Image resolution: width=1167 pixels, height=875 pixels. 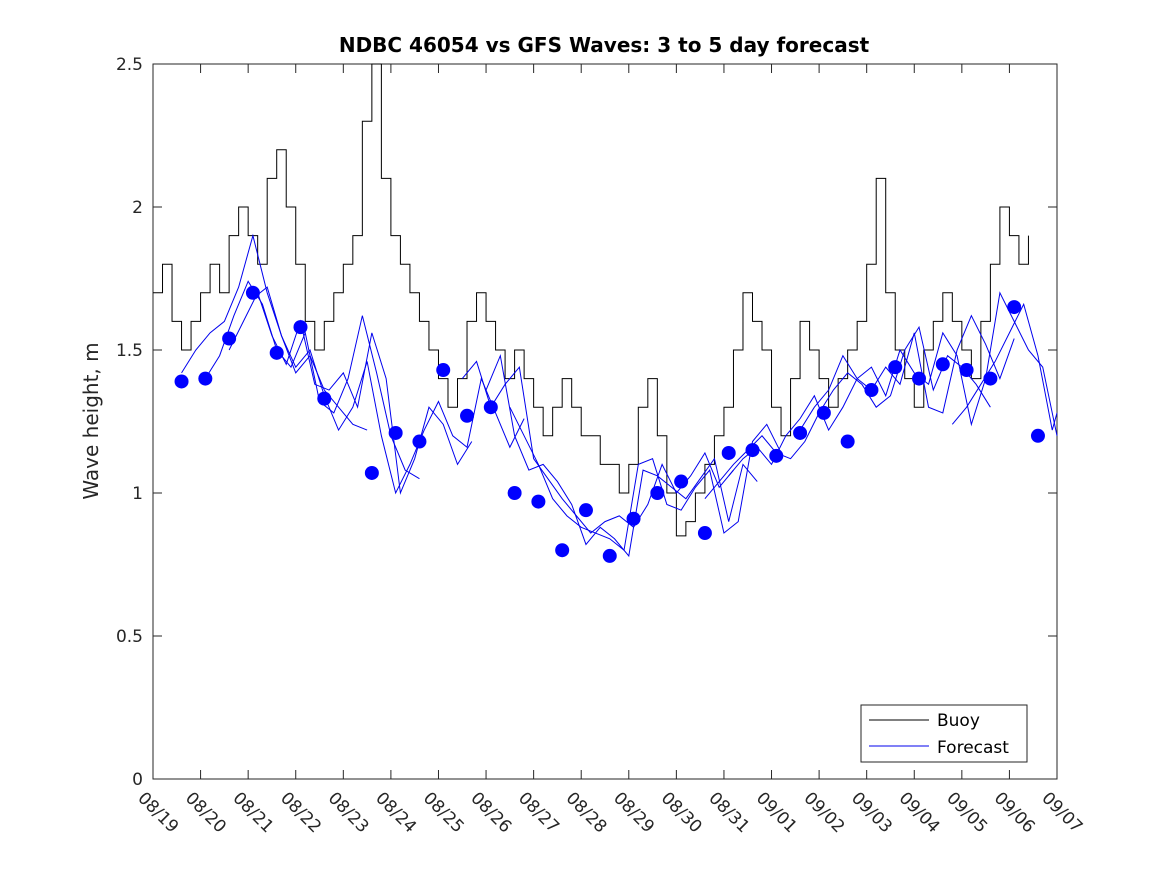 I want to click on legend-forecast-label: Forecast, so click(x=973, y=748).